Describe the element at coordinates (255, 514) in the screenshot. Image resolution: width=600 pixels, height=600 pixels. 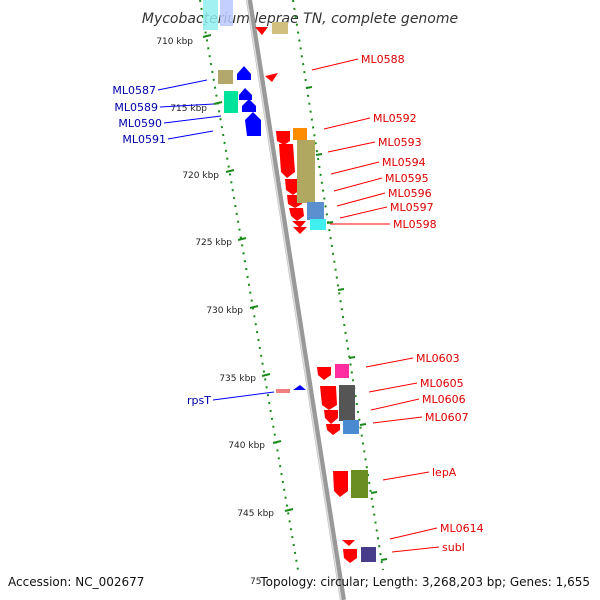
I see `kbp-label: 745 kbp` at that location.